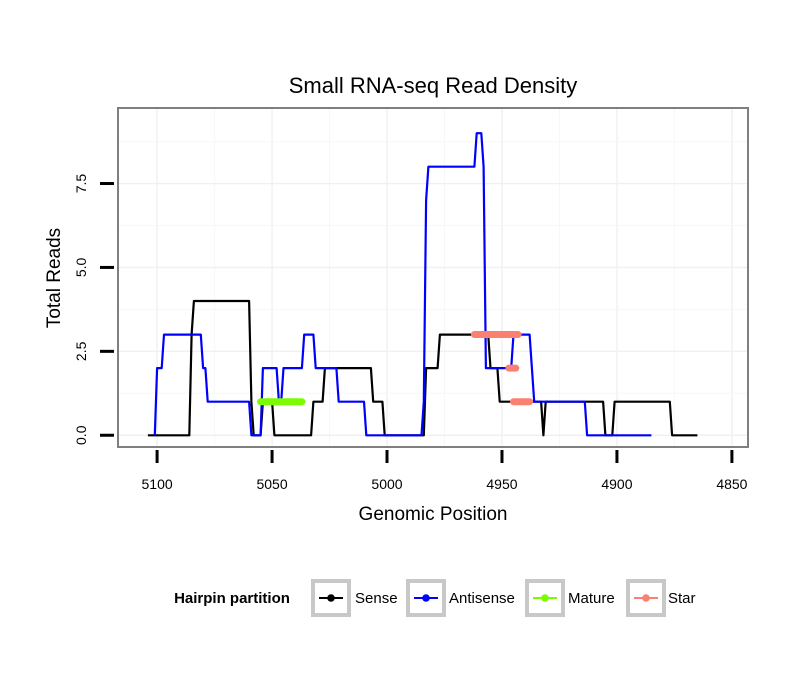 This screenshot has height=695, width=810. I want to click on legend-swatch-dot-mature, so click(545, 598).